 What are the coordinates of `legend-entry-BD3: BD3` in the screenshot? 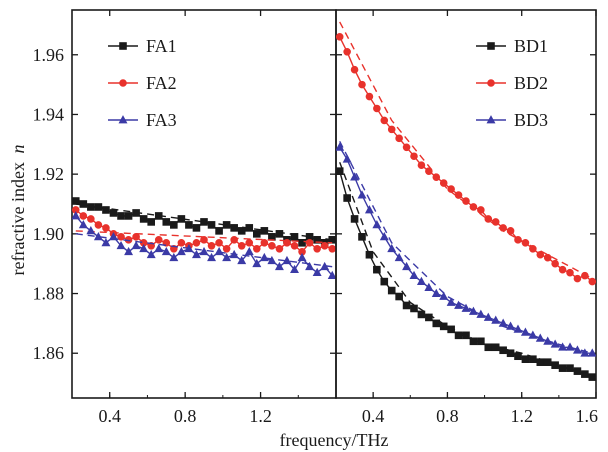 It's located at (512, 120).